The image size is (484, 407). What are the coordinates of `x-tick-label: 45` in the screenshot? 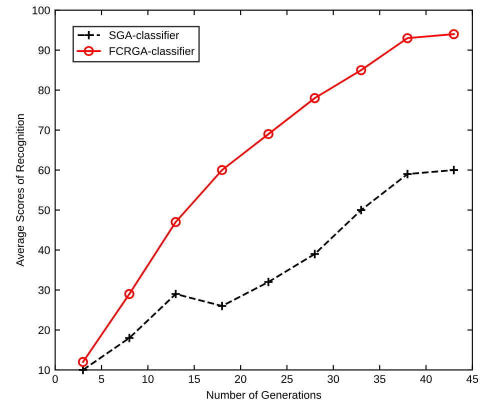 It's located at (472, 379).